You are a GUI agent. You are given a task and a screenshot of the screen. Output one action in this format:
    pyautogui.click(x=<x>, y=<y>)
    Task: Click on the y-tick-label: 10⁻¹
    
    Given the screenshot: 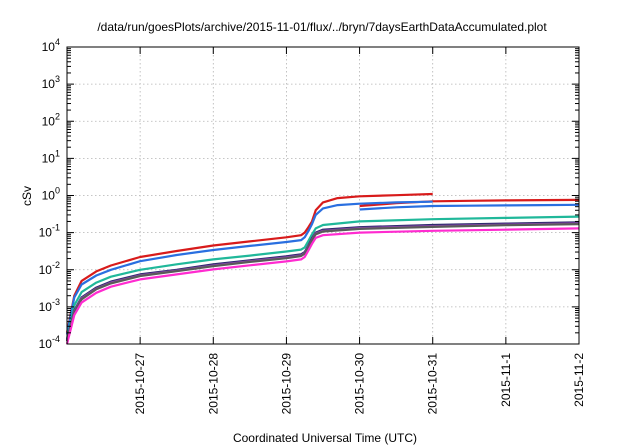 What is the action you would take?
    pyautogui.click(x=49, y=231)
    